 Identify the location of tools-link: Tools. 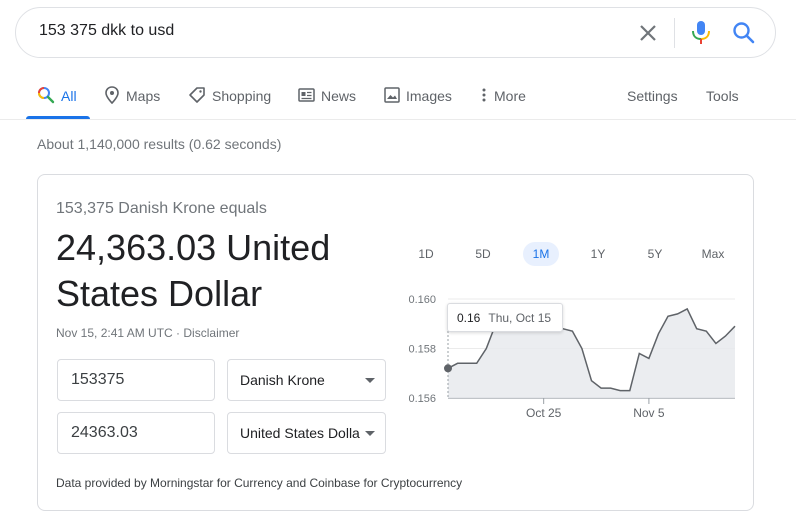
(722, 96).